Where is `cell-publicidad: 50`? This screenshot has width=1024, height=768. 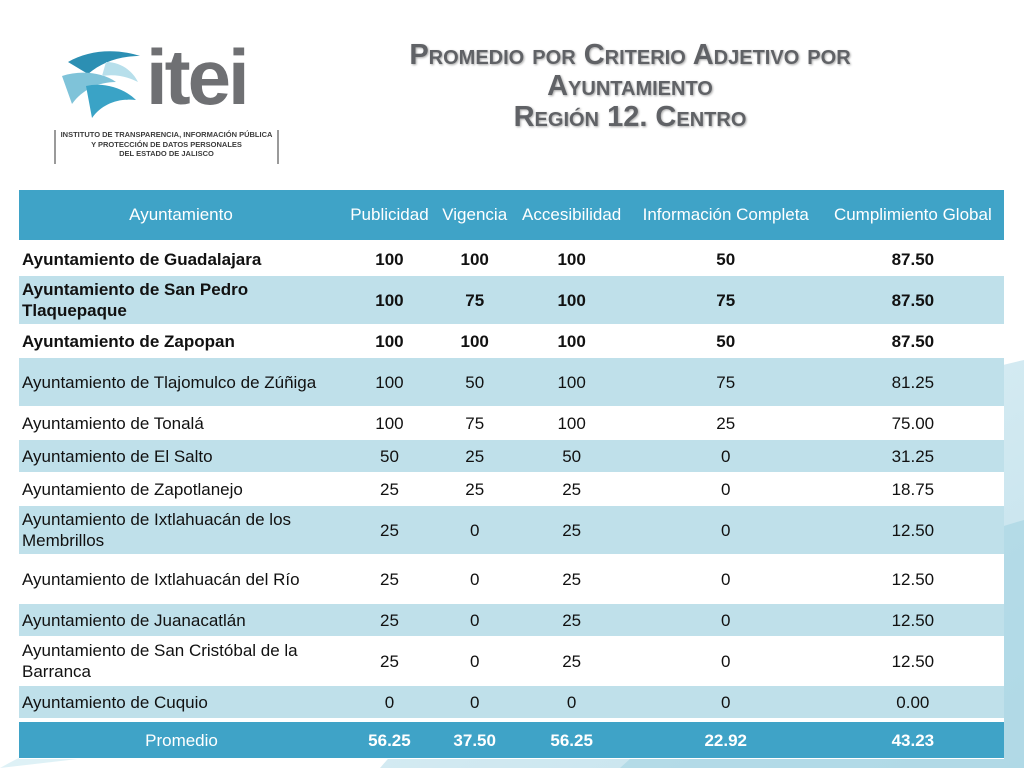
cell-publicidad: 50 is located at coordinates (389, 456).